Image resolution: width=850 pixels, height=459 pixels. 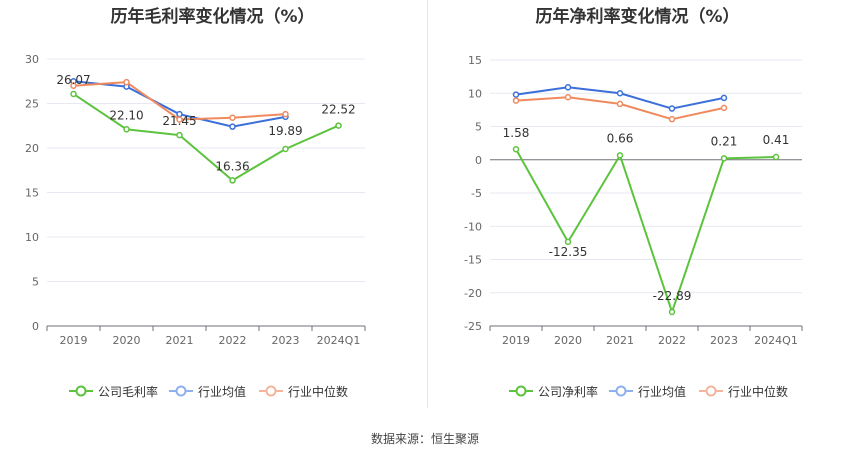 I want to click on y-tick-label: 15, so click(x=475, y=60).